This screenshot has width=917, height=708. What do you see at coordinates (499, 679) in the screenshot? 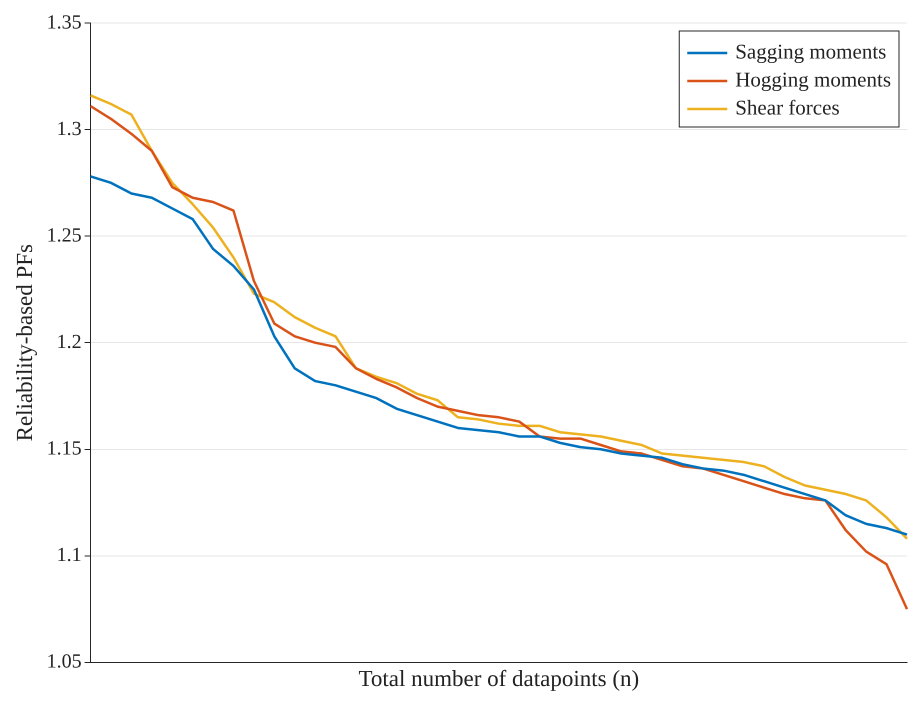
I see `x-axis-title: Total number of datapoints (n)` at bounding box center [499, 679].